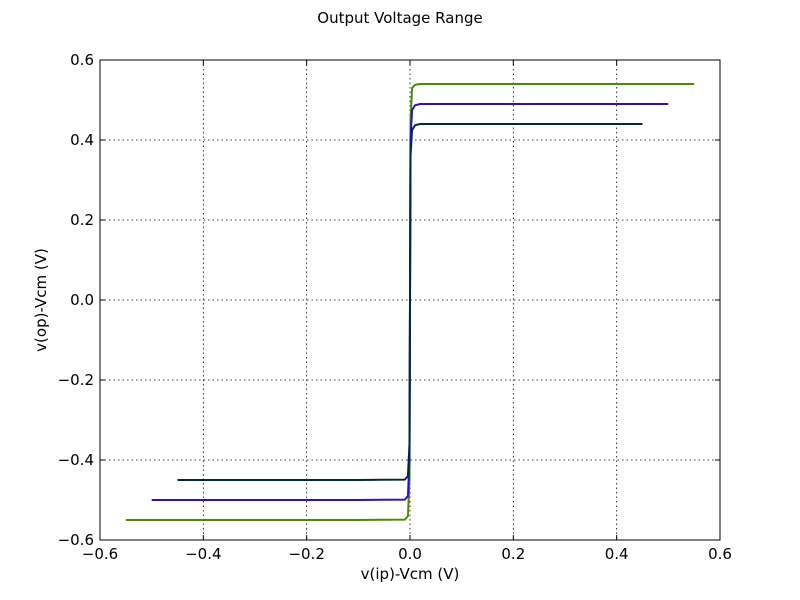  What do you see at coordinates (41, 300) in the screenshot?
I see `y-axis-title: v(op)-Vcm (V)` at bounding box center [41, 300].